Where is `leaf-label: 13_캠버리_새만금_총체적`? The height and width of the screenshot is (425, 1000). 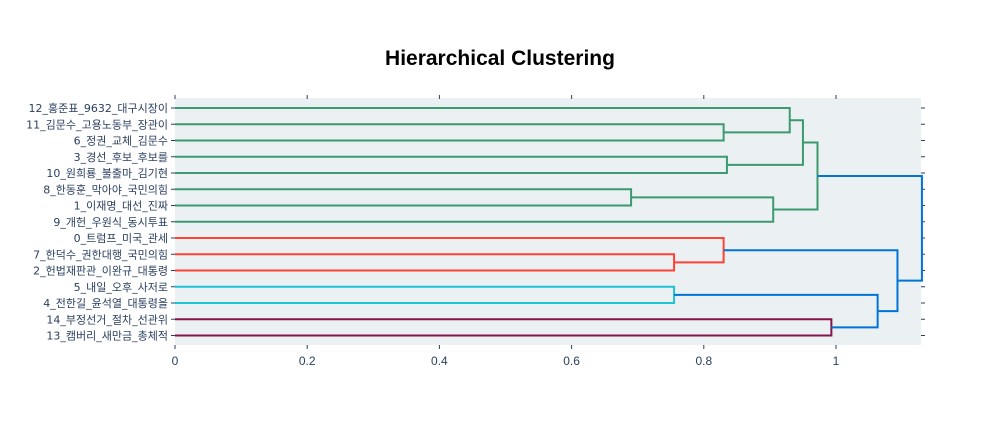
leaf-label: 13_캠버리_새만금_총체적 is located at coordinates (107, 336).